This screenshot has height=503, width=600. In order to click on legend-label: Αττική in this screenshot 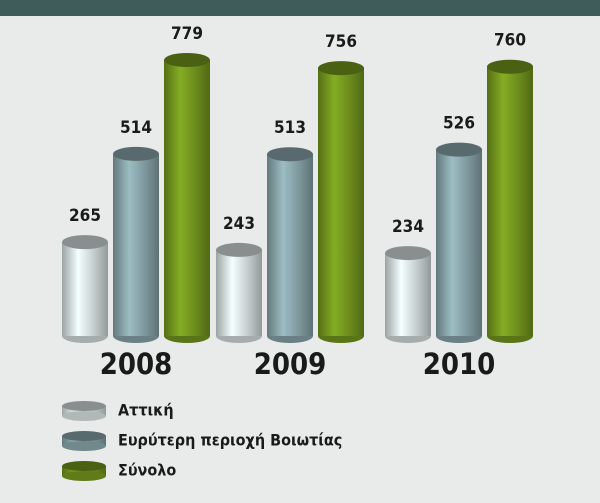, I will do `click(146, 410)`.